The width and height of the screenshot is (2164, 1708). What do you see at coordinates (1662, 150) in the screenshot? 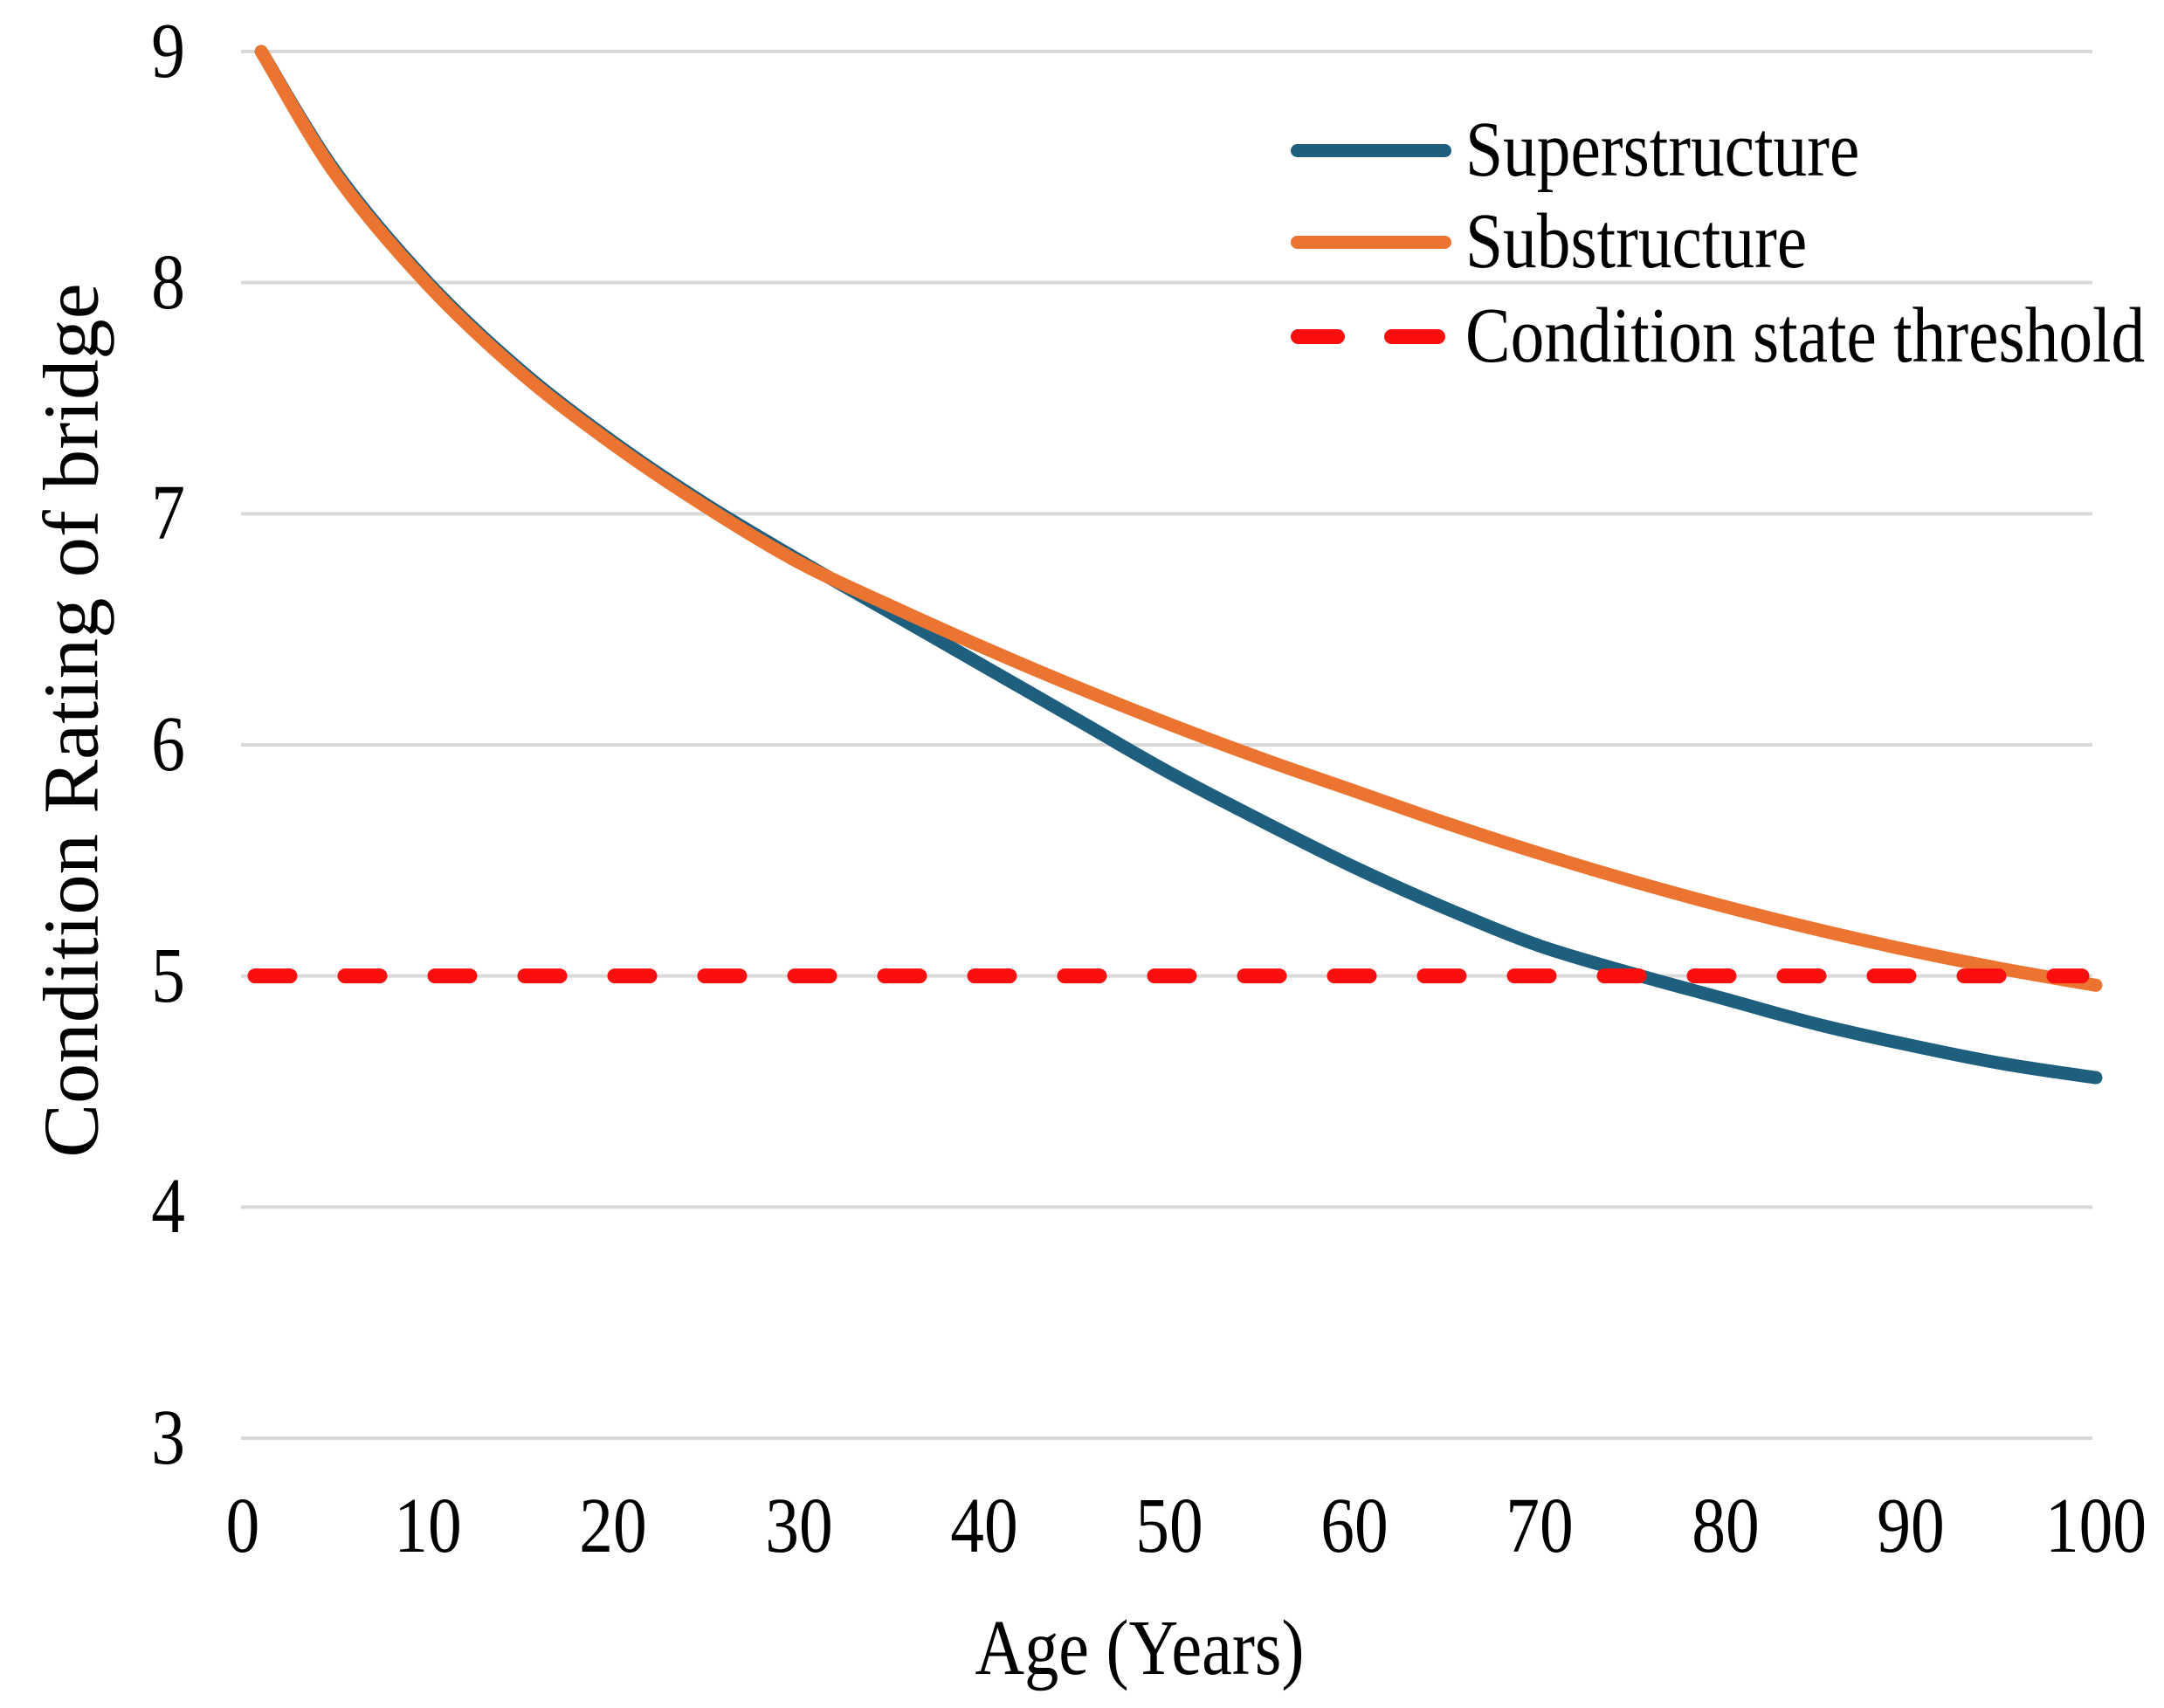
I see `legend-label-superstructure: Superstructure` at bounding box center [1662, 150].